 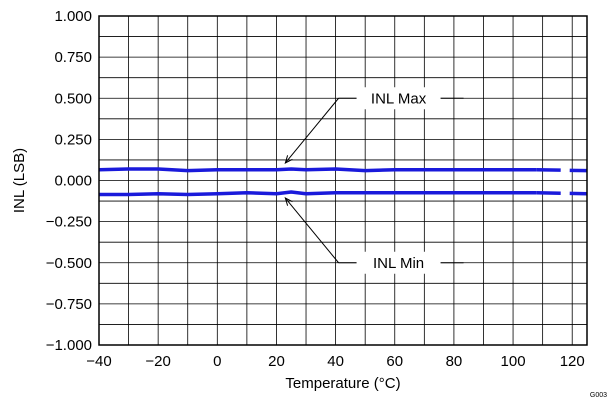 What do you see at coordinates (217, 361) in the screenshot?
I see `x-tick-label: 0` at bounding box center [217, 361].